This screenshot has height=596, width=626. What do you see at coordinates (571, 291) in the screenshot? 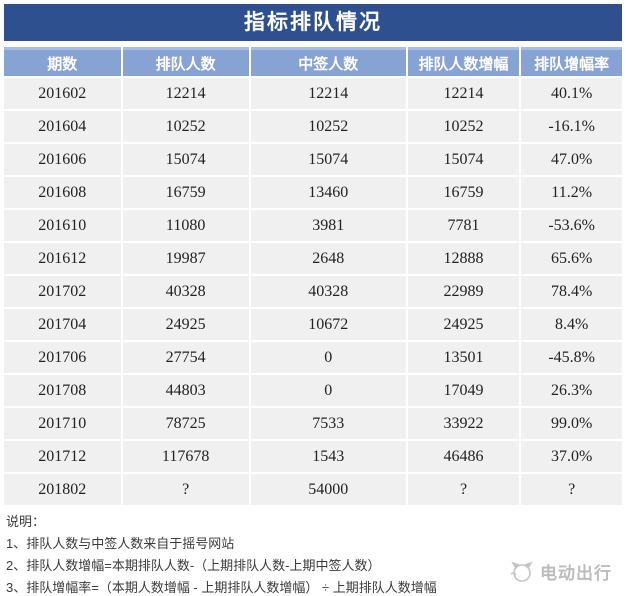
I see `table-cell: 78.4%` at bounding box center [571, 291].